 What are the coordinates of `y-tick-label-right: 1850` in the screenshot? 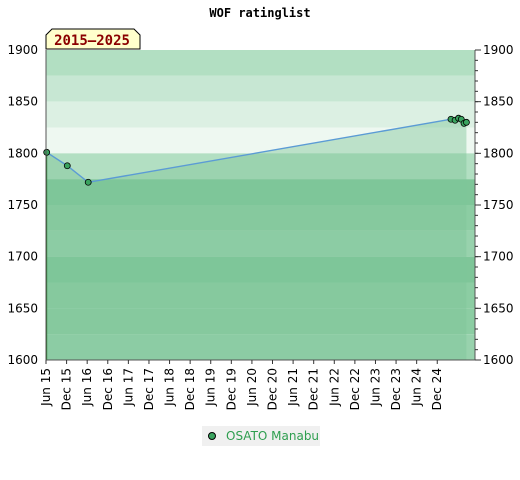 It's located at (498, 102).